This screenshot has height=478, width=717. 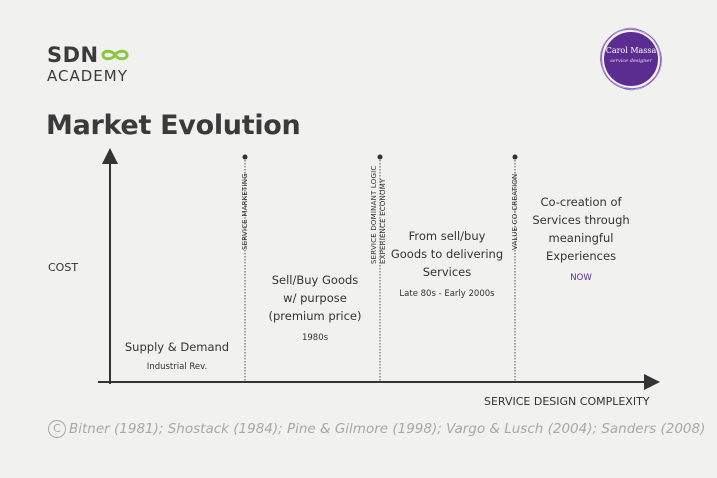 What do you see at coordinates (581, 278) in the screenshot?
I see `stage-4-period: NOW` at bounding box center [581, 278].